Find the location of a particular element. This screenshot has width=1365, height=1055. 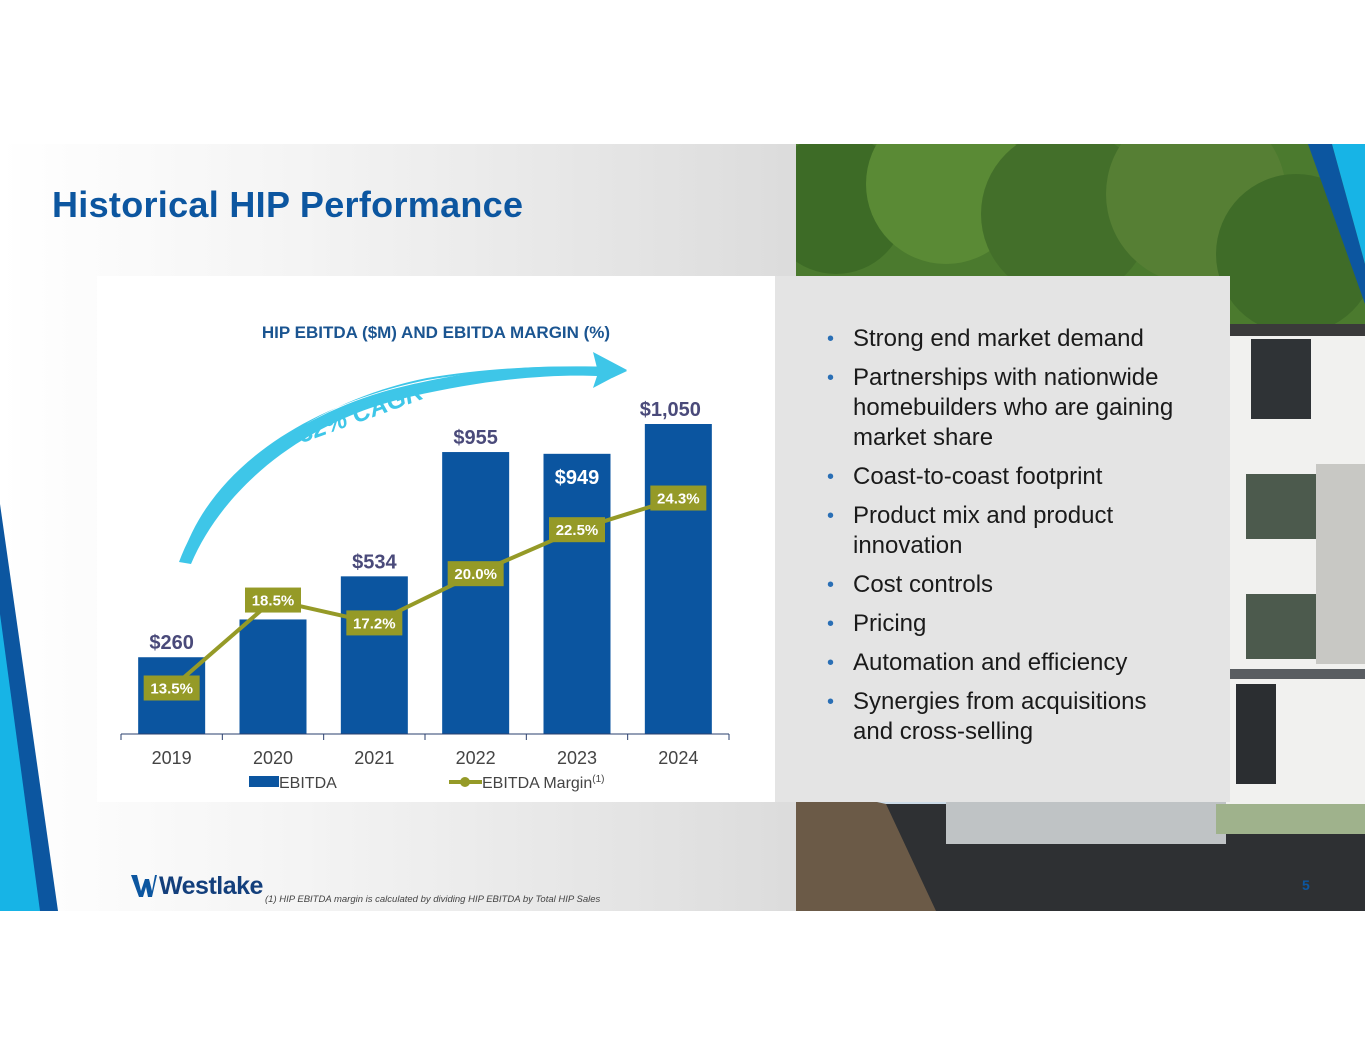

bullet-item: • Pricing is located at coordinates (1005, 624).